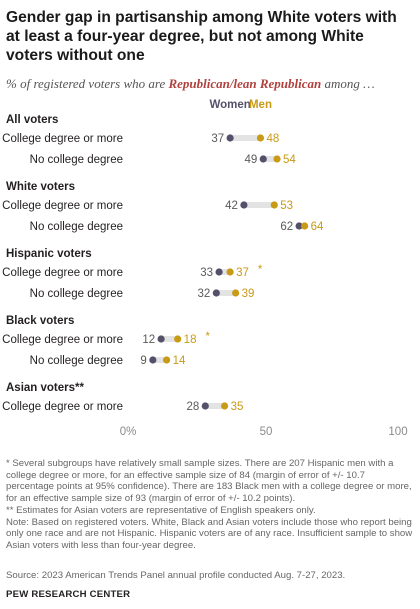 The width and height of the screenshot is (420, 609). I want to click on women-value: 62, so click(286, 227).